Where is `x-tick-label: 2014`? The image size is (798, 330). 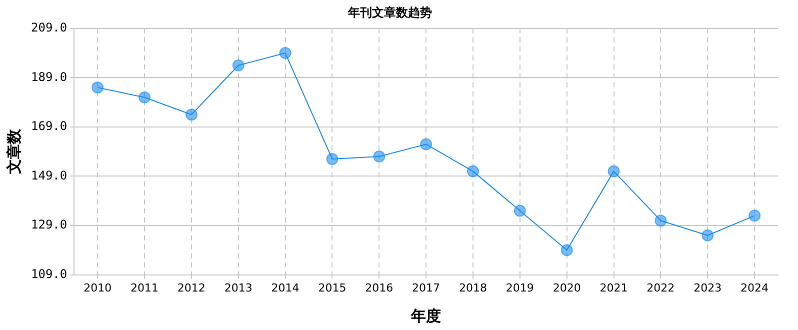
x-tick-label: 2014 is located at coordinates (285, 287).